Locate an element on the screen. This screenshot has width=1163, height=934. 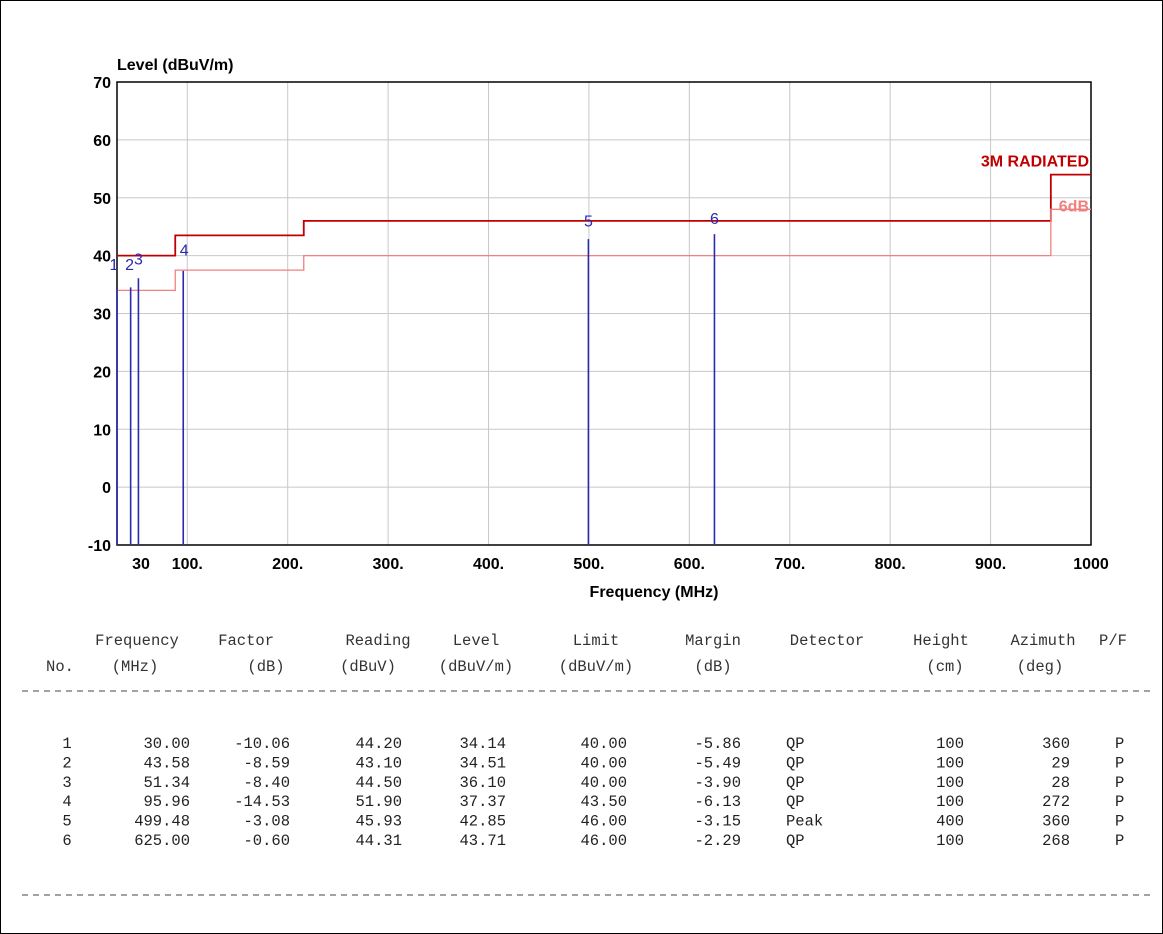
table-header: (dB) is located at coordinates (265, 667).